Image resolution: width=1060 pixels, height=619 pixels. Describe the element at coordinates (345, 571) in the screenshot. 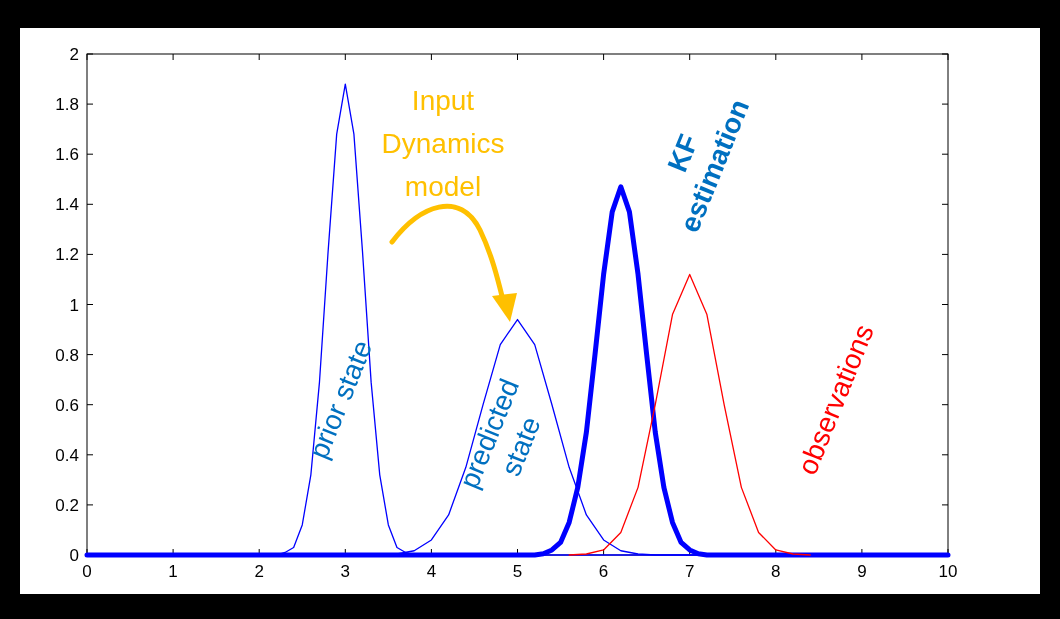

I see `x-tick-label: 3` at that location.